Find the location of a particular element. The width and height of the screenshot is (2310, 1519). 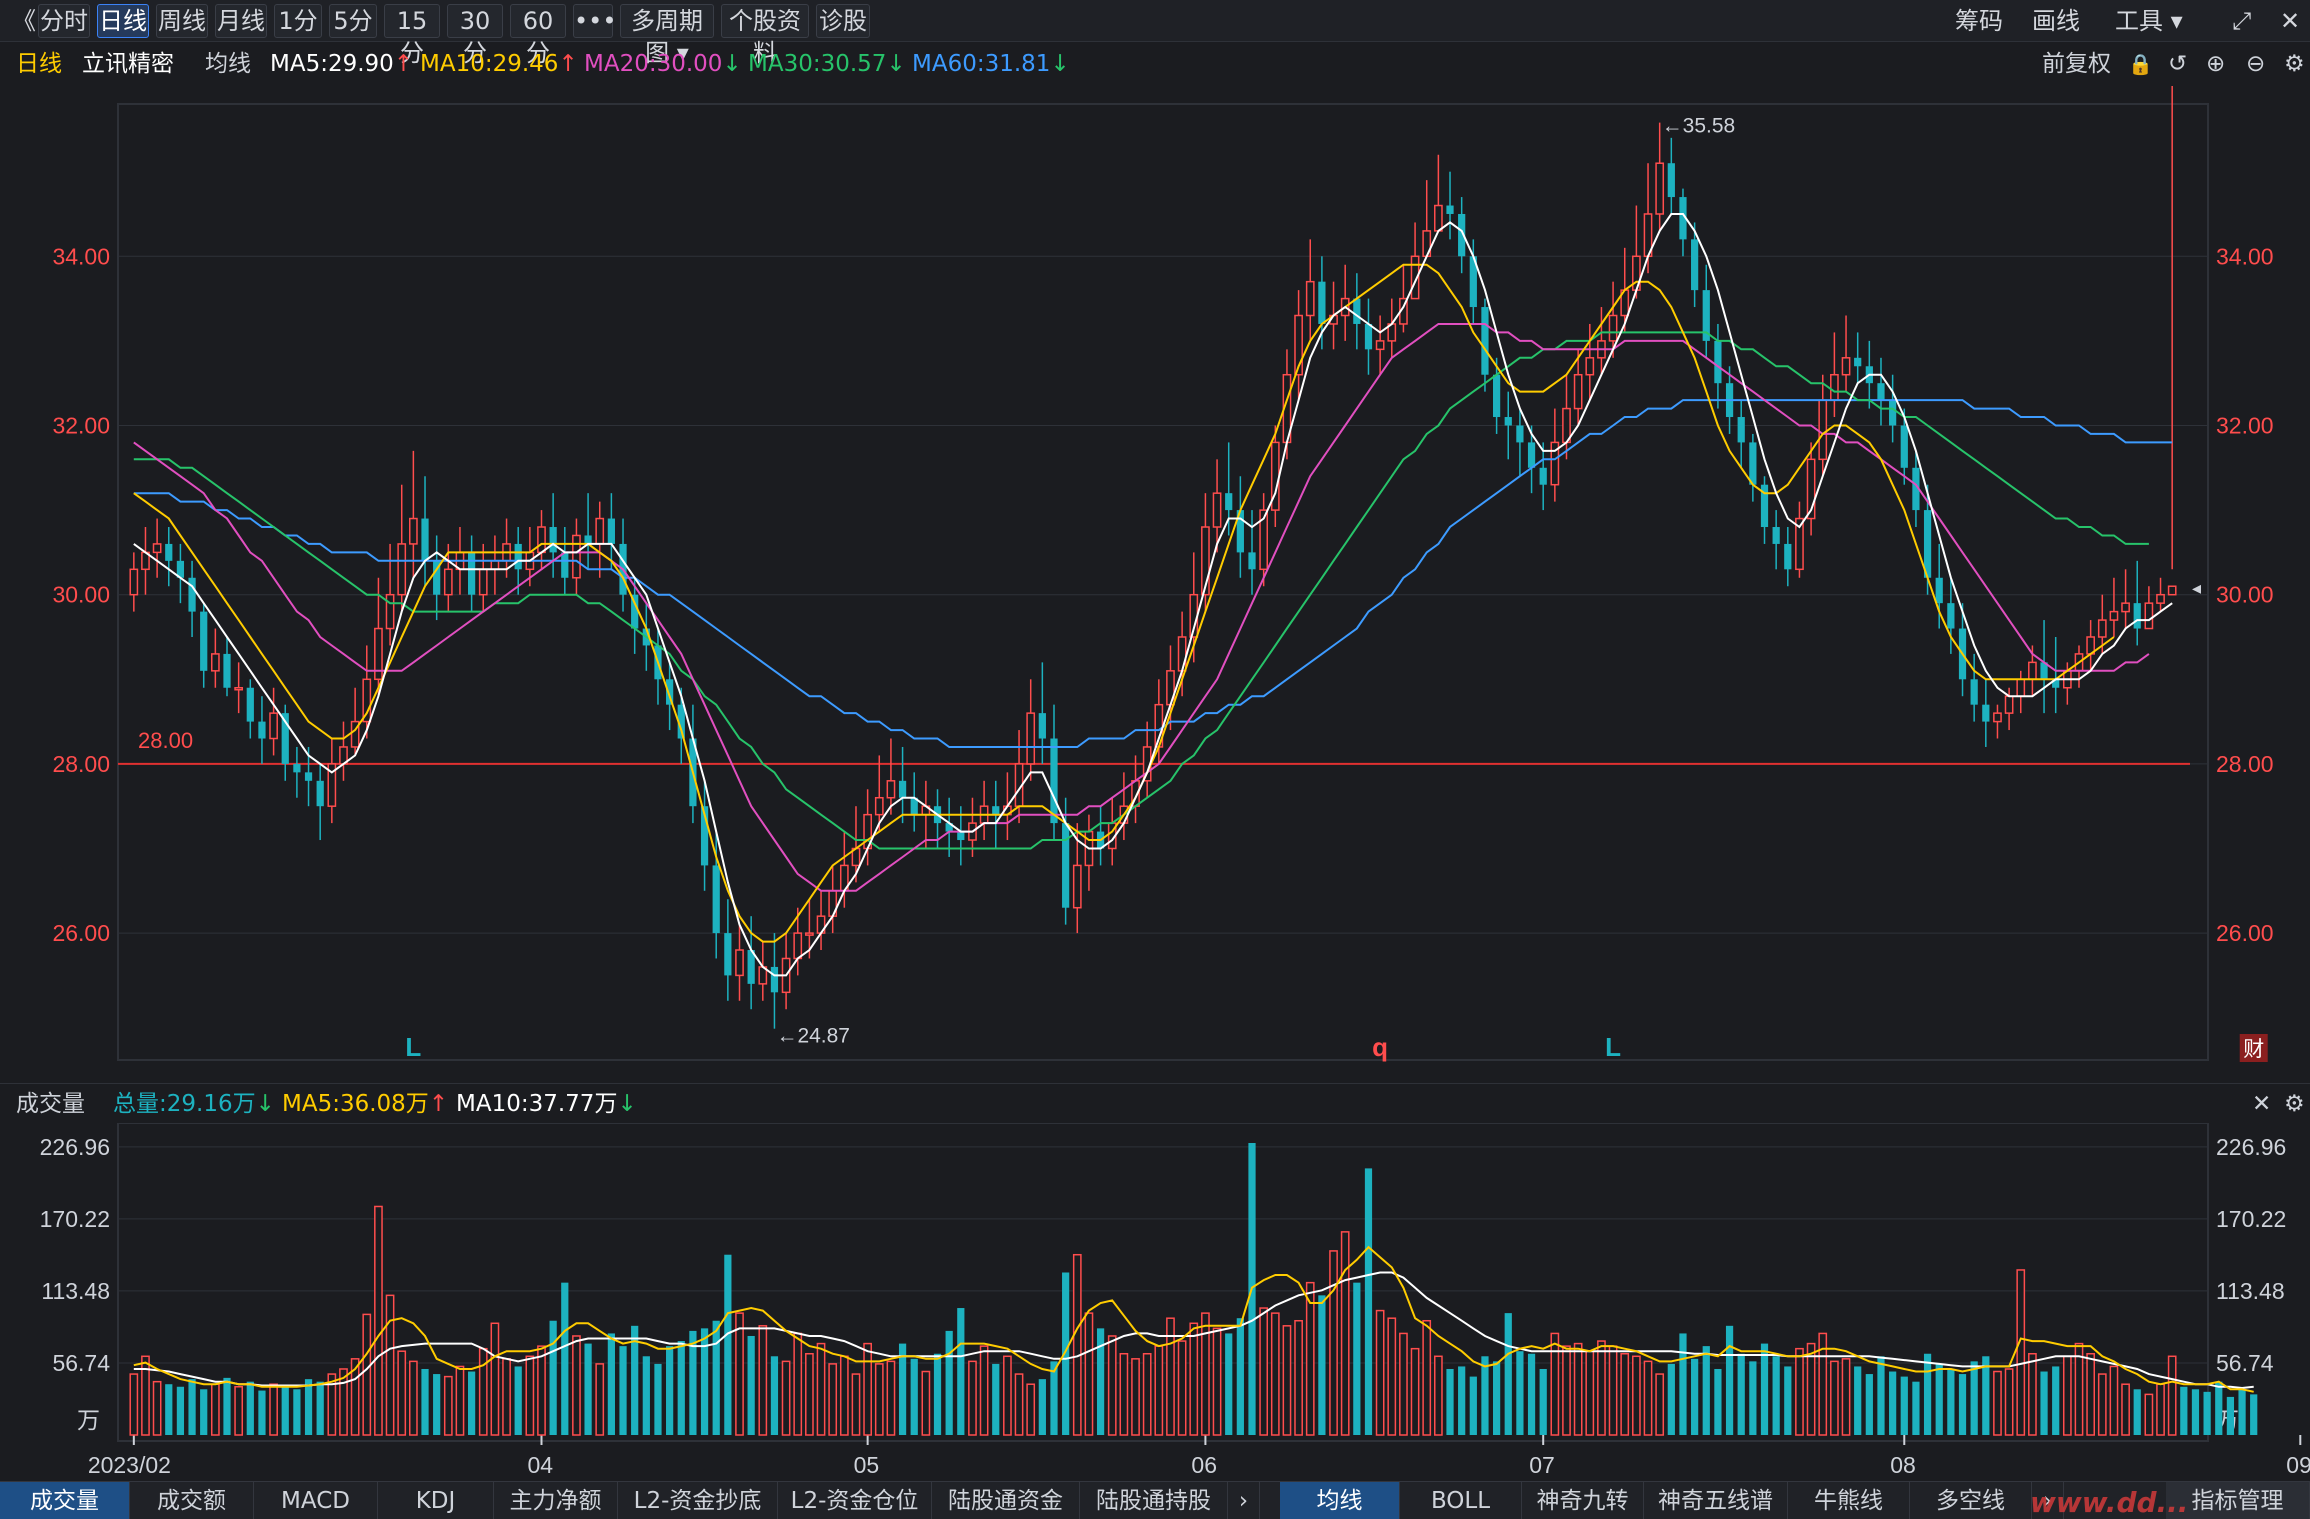

tab-hk-connect-funds: 陆股通资金 is located at coordinates (1006, 1500).